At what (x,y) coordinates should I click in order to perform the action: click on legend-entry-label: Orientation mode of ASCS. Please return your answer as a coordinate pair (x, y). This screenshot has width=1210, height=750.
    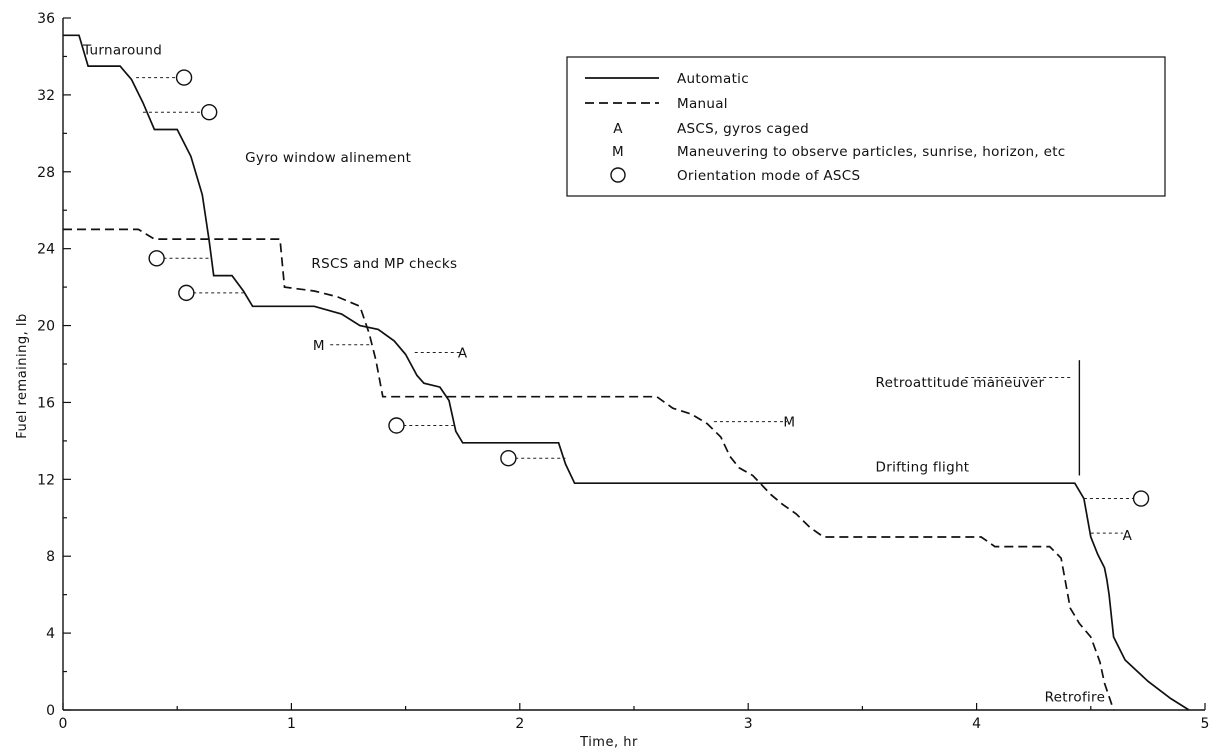
    Looking at the image, I should click on (768, 176).